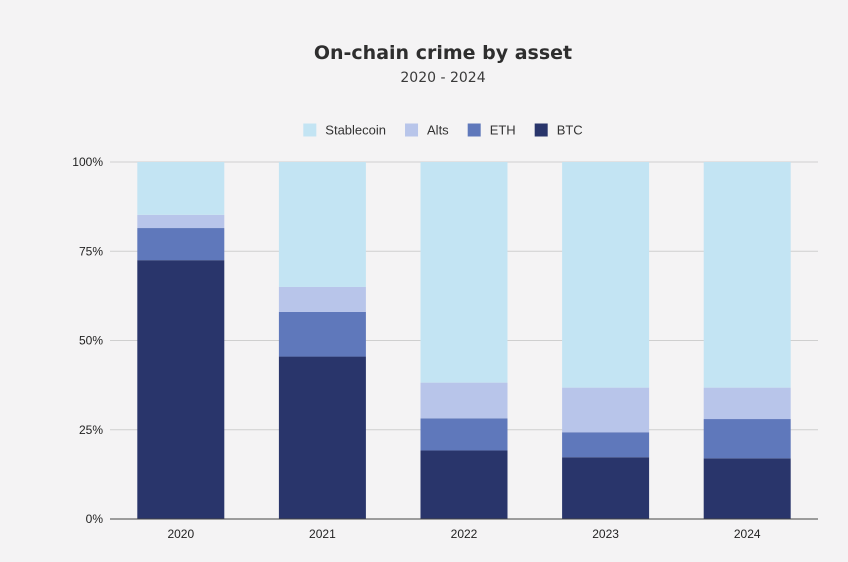 The height and width of the screenshot is (562, 848). I want to click on bar-segment-eth-2023, so click(606, 445).